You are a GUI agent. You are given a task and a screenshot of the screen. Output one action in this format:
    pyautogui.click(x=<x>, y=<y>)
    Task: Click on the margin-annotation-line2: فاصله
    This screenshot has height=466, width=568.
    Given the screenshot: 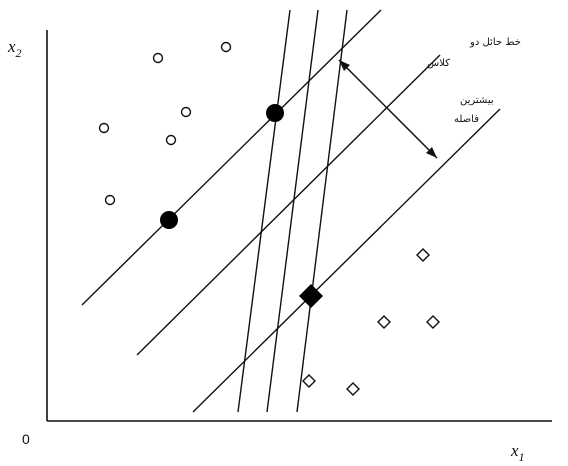 What is the action you would take?
    pyautogui.click(x=466, y=119)
    